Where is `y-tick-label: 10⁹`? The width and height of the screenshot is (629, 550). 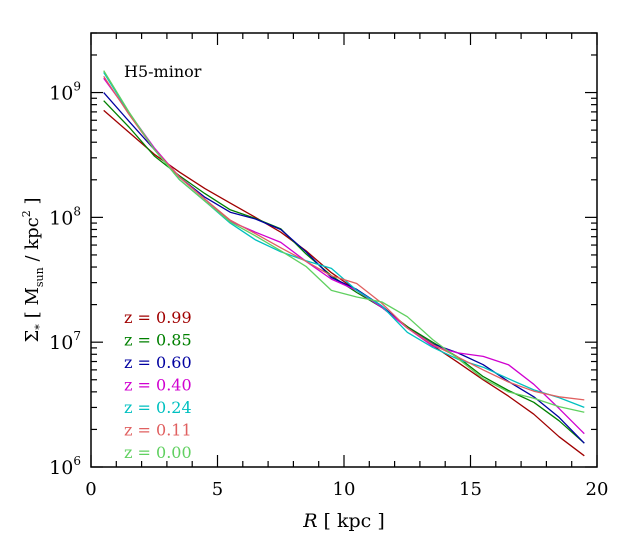 y-tick-label: 10⁹ is located at coordinates (65, 92).